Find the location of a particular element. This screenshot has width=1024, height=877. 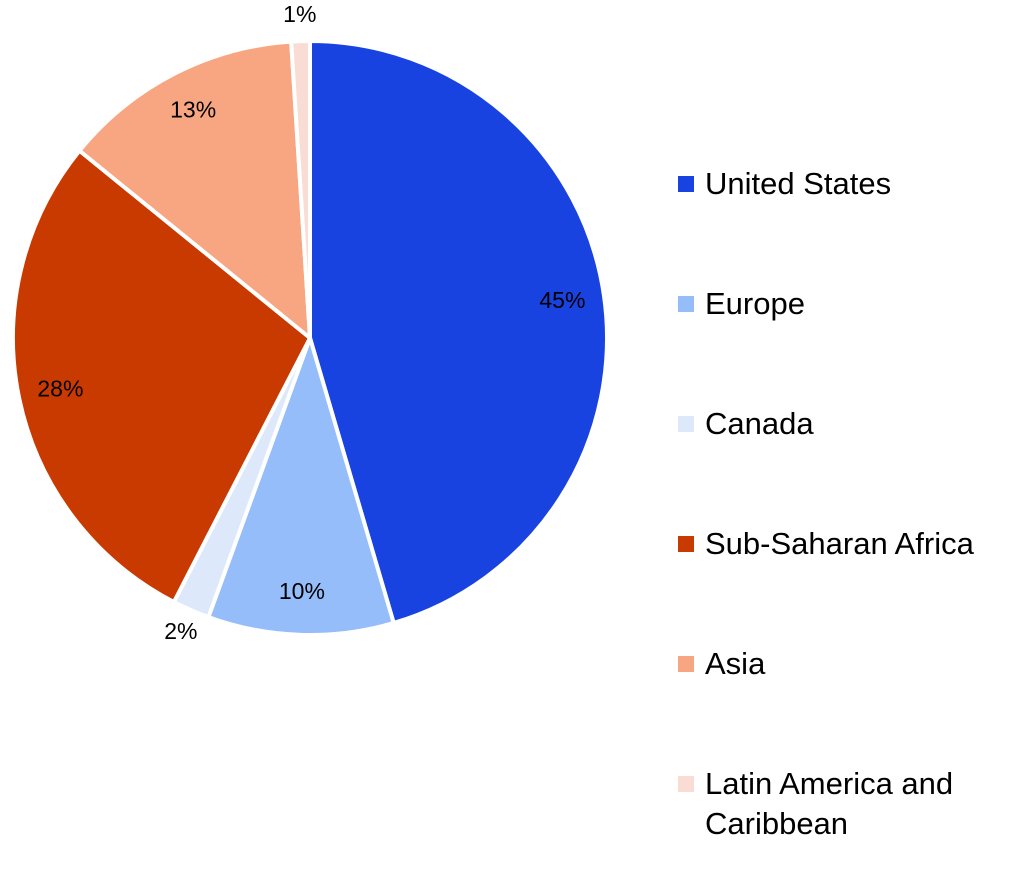

legend-item: Canada is located at coordinates (843, 424).